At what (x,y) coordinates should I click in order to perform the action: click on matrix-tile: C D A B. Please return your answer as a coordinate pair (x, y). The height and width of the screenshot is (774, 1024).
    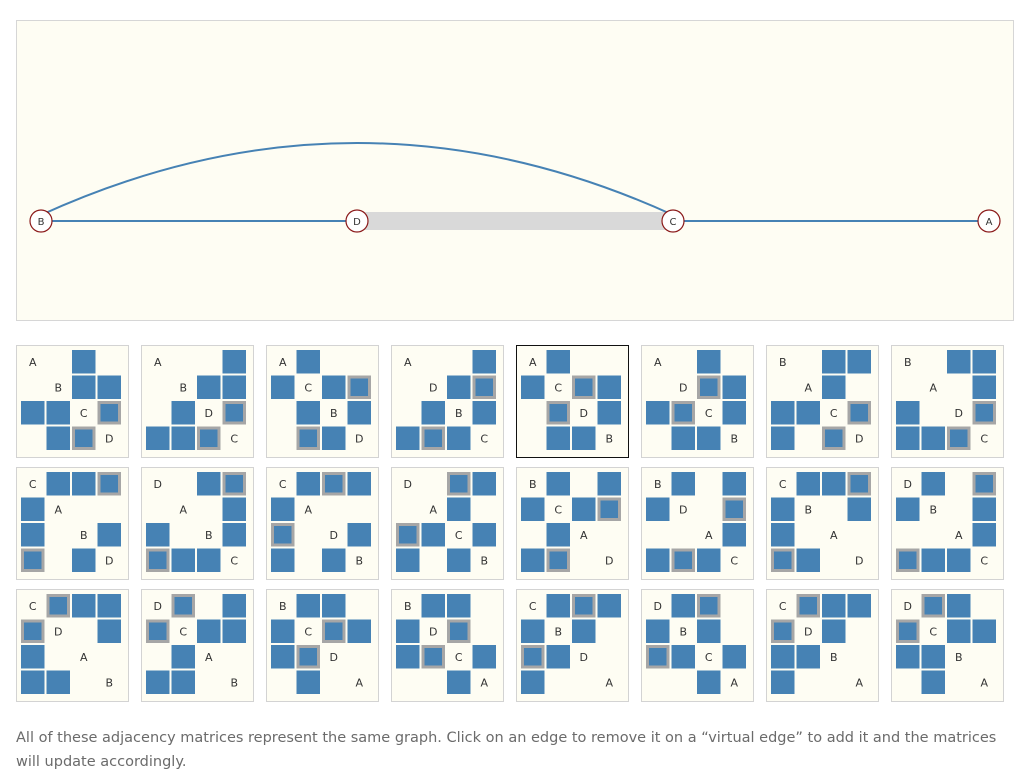
    Looking at the image, I should click on (72, 645).